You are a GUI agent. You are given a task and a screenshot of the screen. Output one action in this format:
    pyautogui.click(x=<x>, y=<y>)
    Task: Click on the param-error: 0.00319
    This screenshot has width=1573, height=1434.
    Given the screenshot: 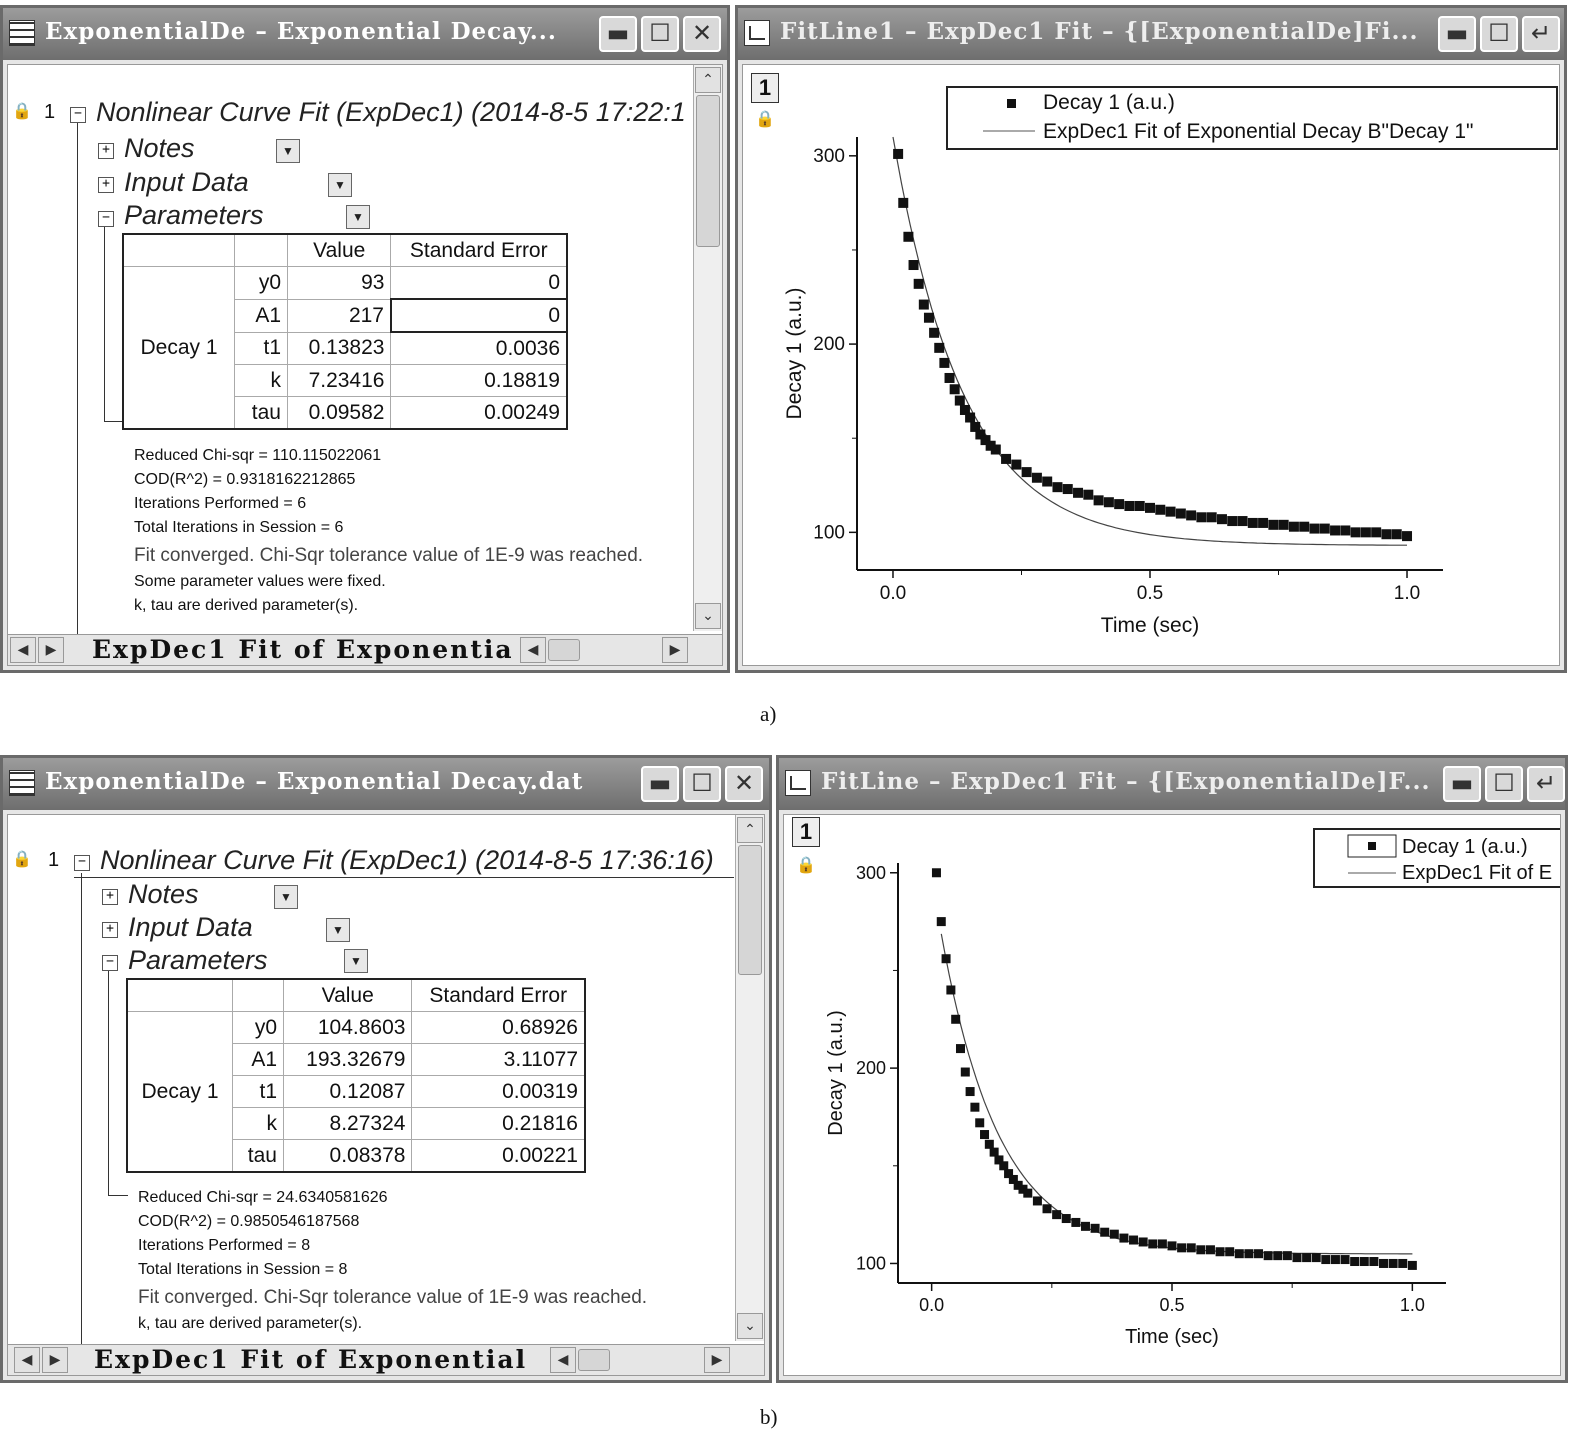 What is the action you would take?
    pyautogui.click(x=498, y=1091)
    